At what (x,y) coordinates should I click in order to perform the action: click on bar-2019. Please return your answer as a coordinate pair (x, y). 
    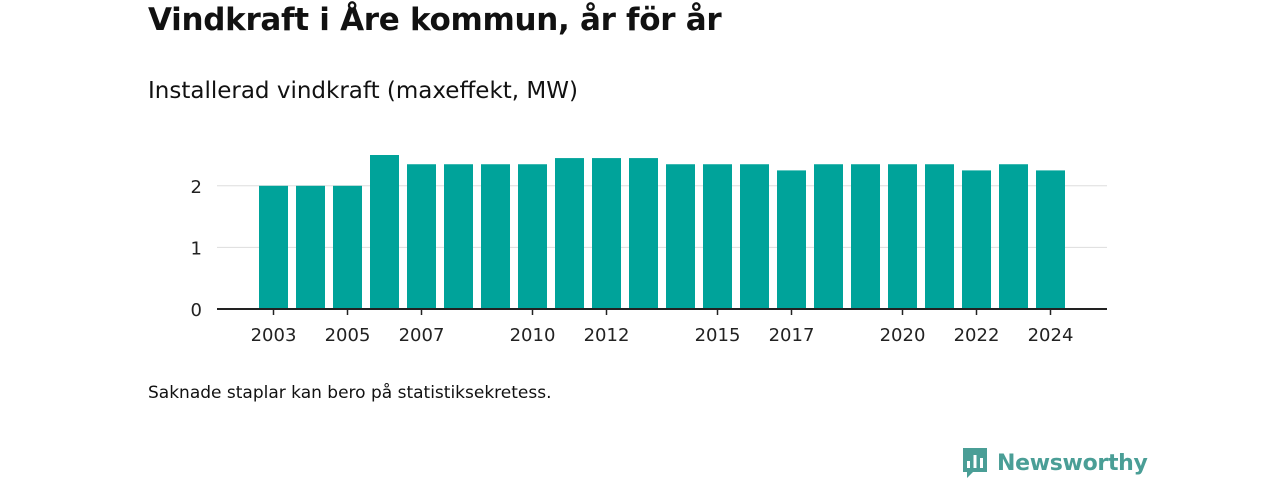
    Looking at the image, I should click on (865, 236).